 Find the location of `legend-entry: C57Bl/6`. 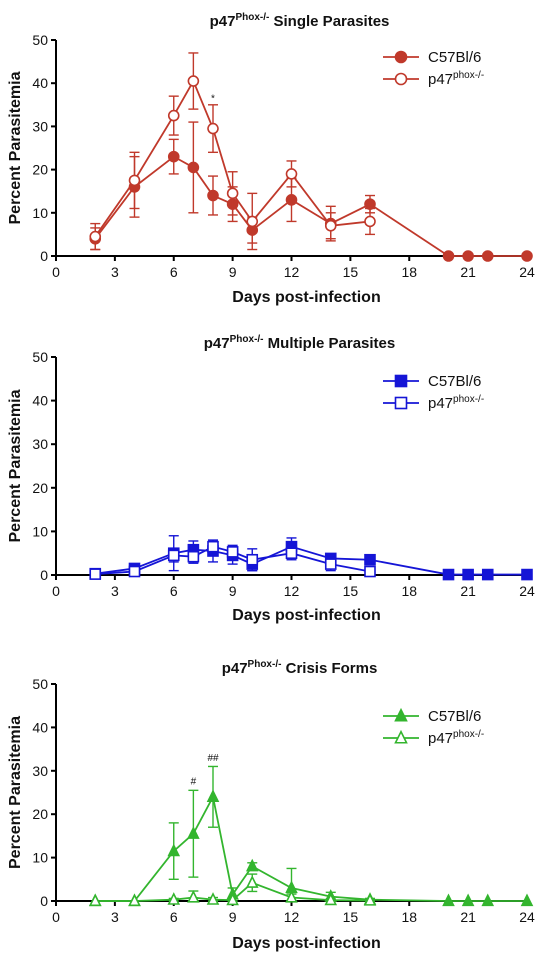

legend-entry: C57Bl/6 is located at coordinates (432, 57).